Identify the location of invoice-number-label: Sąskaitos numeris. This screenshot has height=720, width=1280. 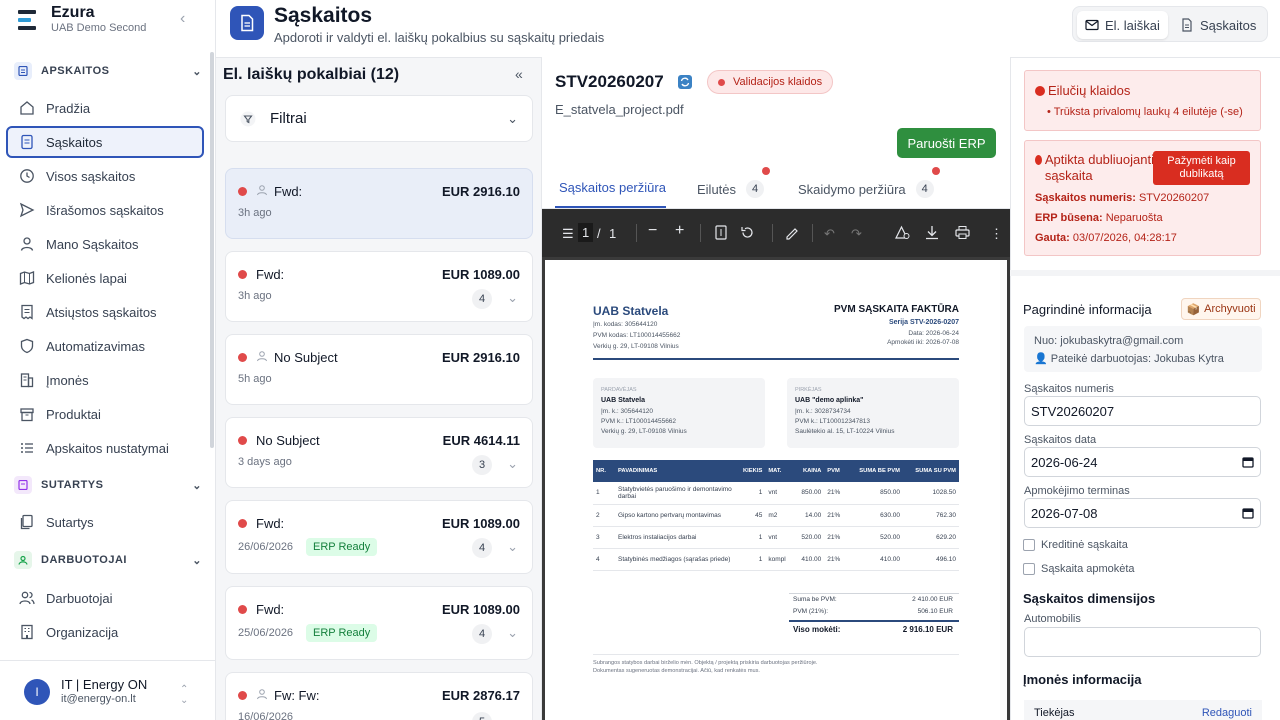
(1069, 389).